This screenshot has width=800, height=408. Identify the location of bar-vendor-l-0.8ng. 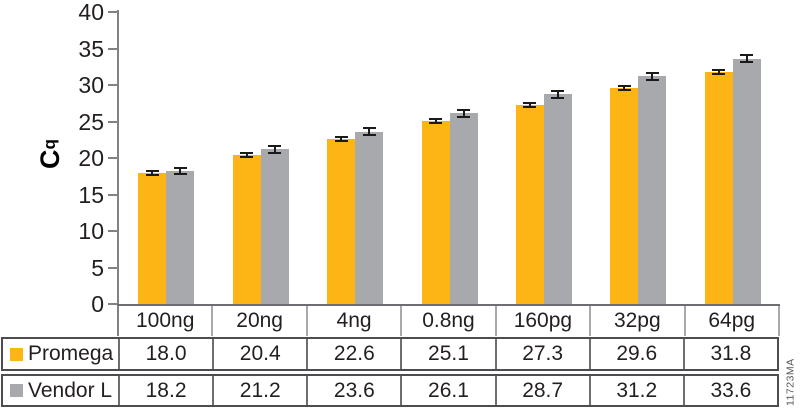
(463, 208).